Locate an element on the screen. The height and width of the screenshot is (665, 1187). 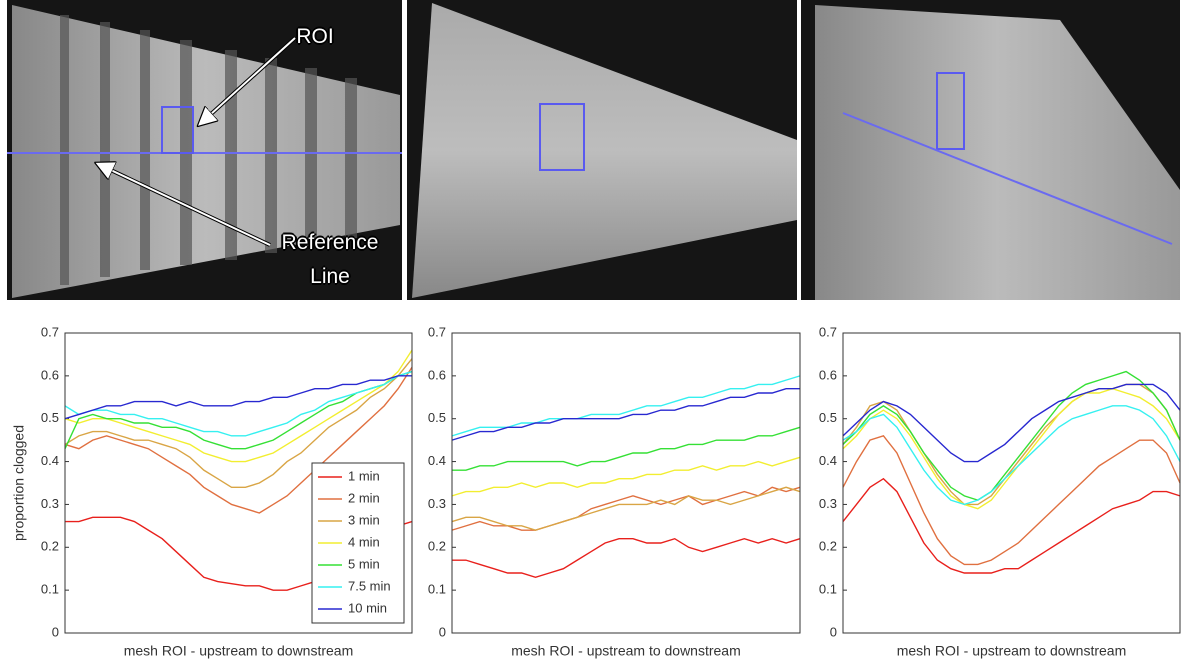
legend-label: 1 min is located at coordinates (364, 475).